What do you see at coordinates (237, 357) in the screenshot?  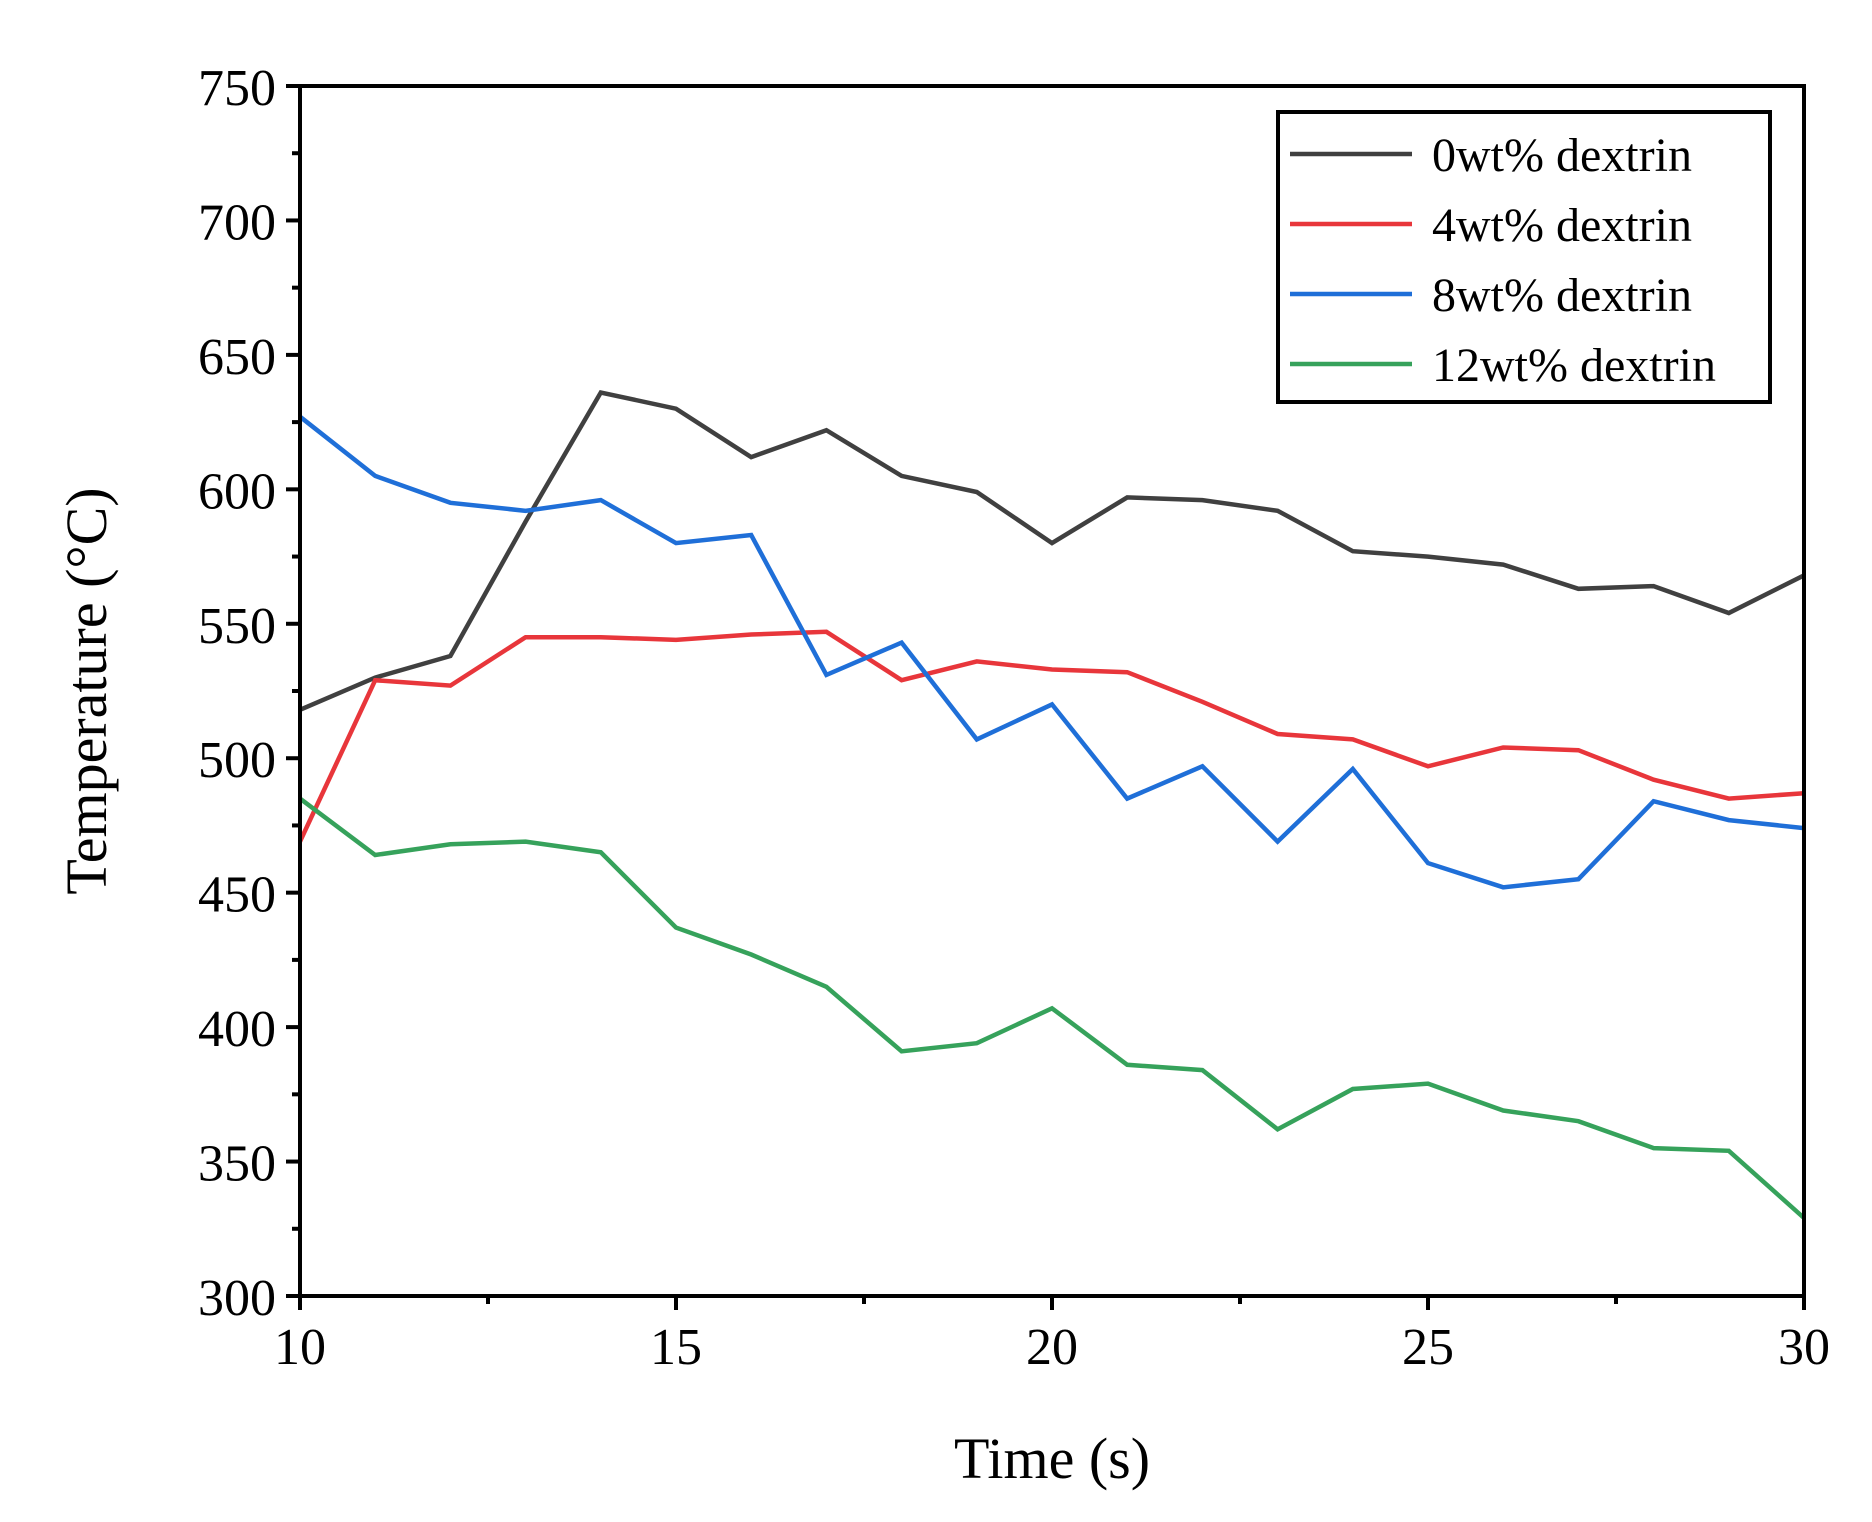 I see `y-tick-label: 650` at bounding box center [237, 357].